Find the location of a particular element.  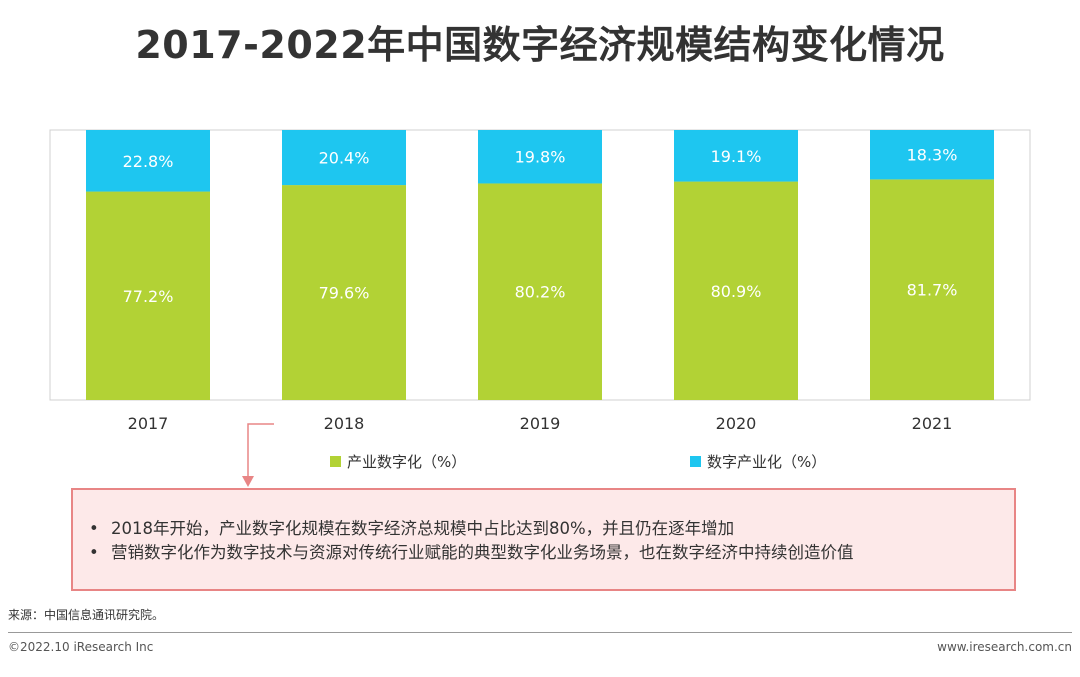

data-label: 19.1% is located at coordinates (736, 156).